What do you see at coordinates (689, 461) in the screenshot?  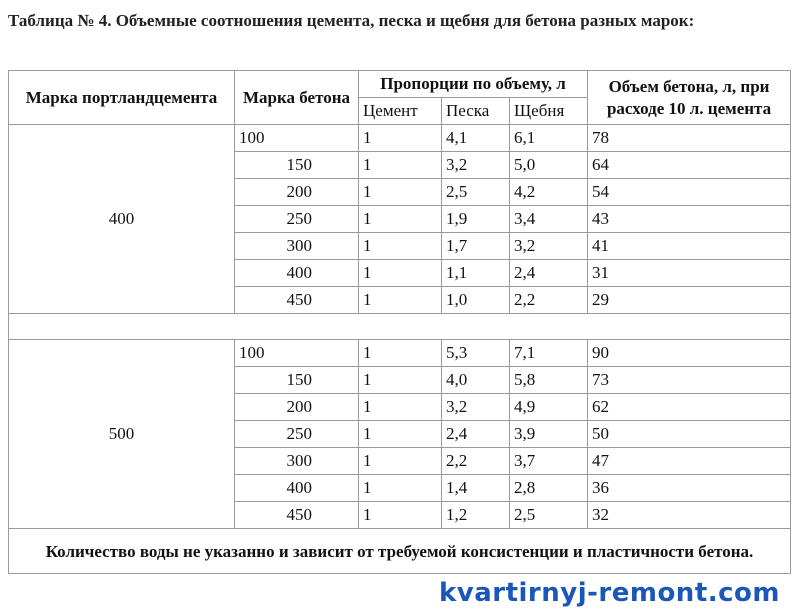 I see `volume-cell: 47` at bounding box center [689, 461].